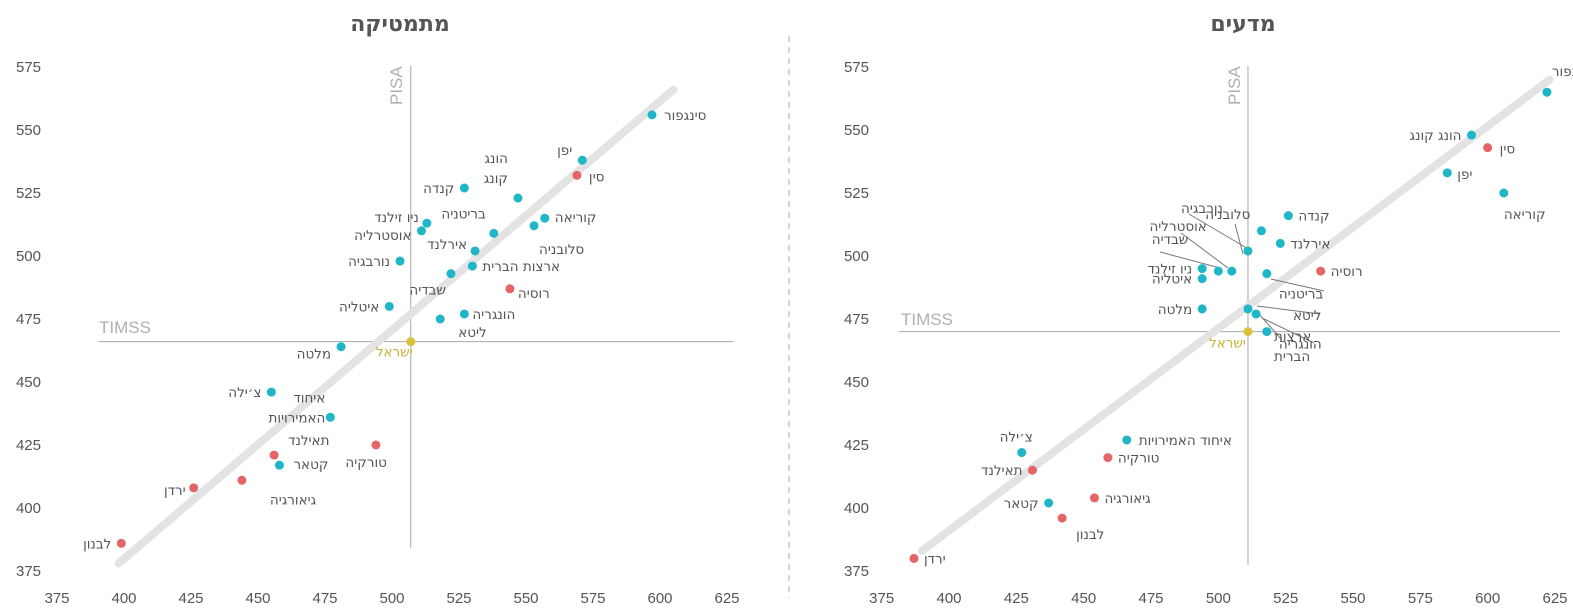 This screenshot has width=1573, height=608. Describe the element at coordinates (1232, 271) in the screenshot. I see `point-אוסטרליה` at that location.